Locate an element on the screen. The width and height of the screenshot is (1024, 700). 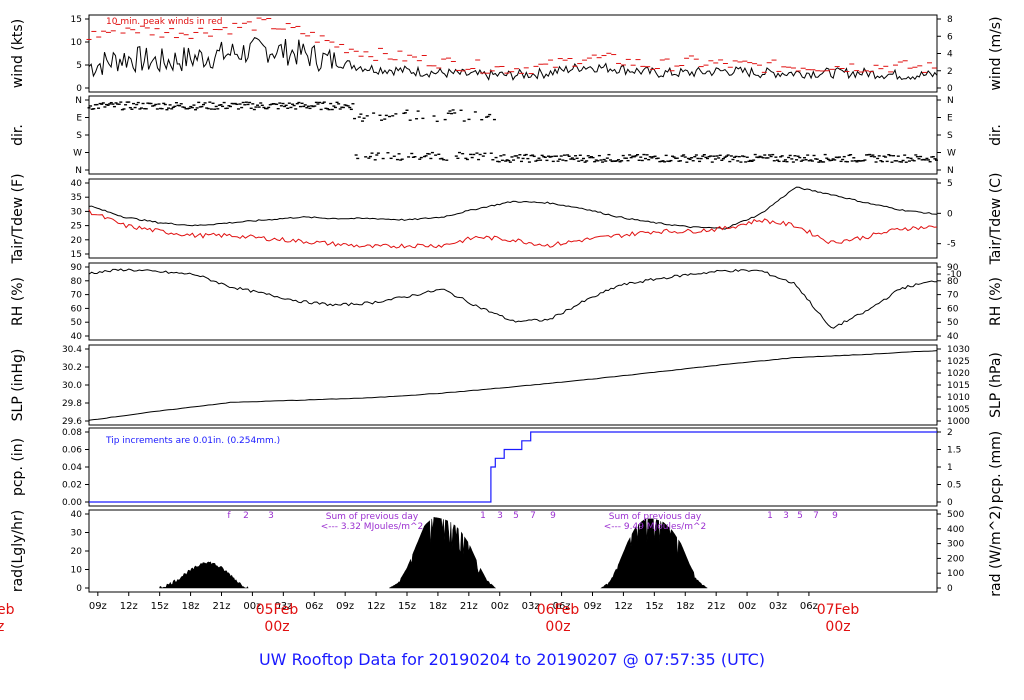
ytick-label-left-precipitation: 0.00 is located at coordinates (72, 503).